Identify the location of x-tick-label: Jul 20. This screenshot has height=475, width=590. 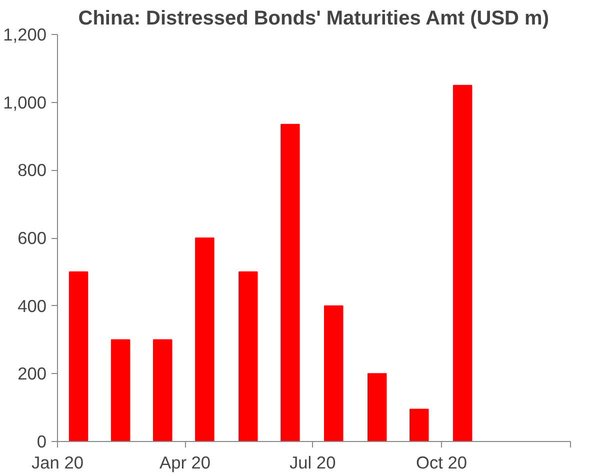
(312, 462).